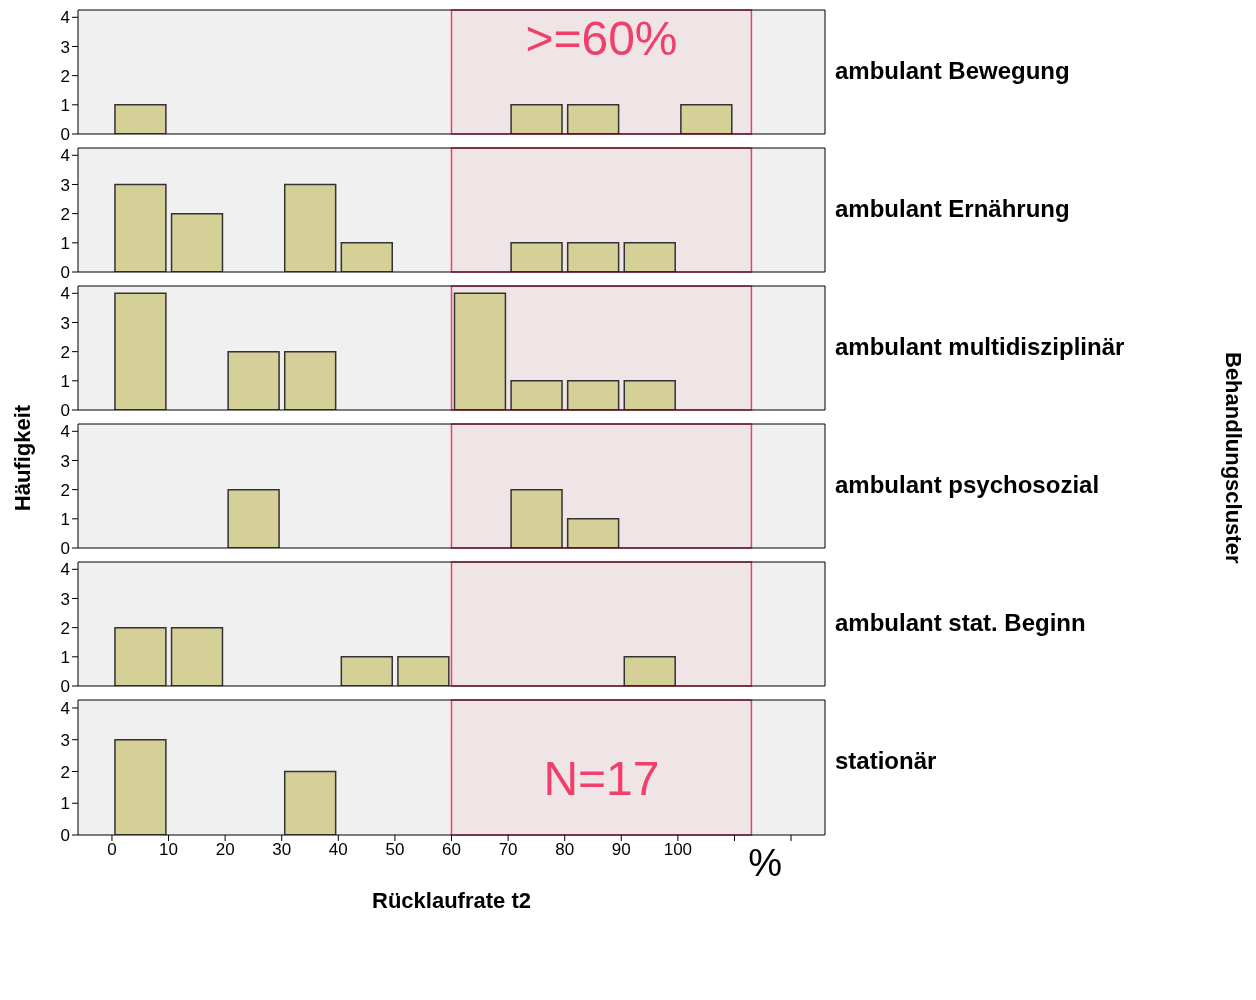  What do you see at coordinates (979, 347) in the screenshot?
I see `text: ambulant multidisziplinär` at bounding box center [979, 347].